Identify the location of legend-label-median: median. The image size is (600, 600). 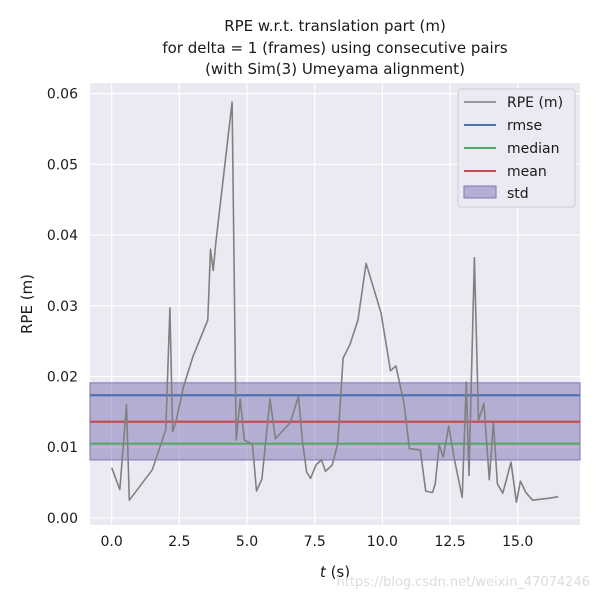
(533, 149).